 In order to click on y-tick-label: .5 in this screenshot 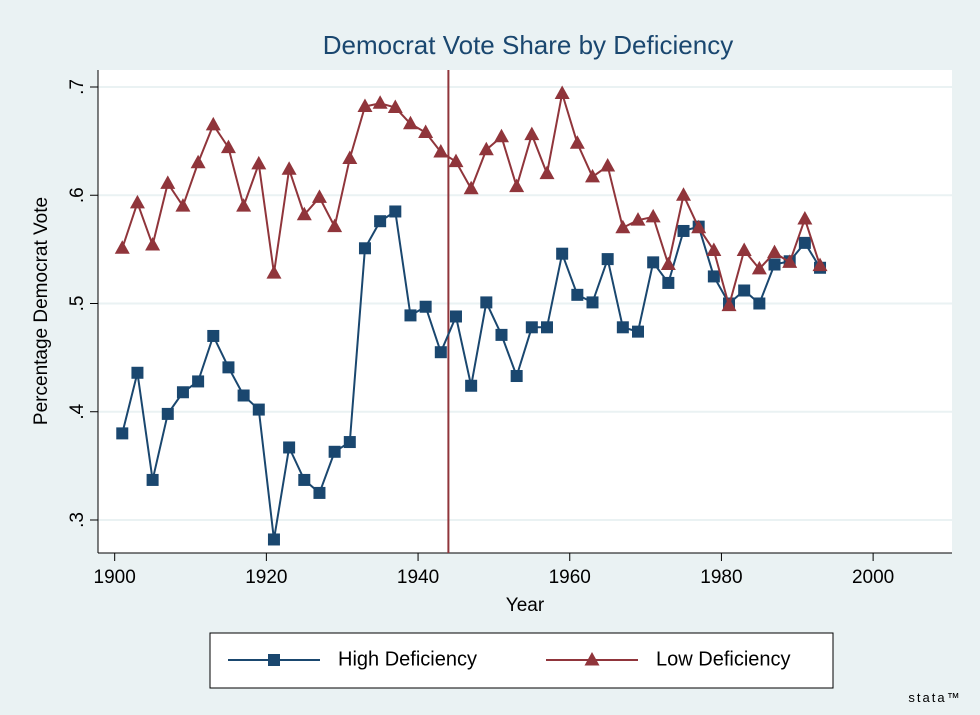, I will do `click(77, 304)`.